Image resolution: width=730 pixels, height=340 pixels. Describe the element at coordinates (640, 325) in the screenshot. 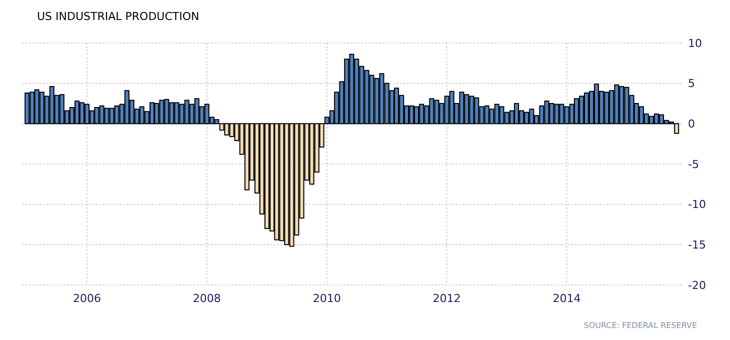

I see `source-note: SOURCE: FEDERAL RESERVE` at that location.